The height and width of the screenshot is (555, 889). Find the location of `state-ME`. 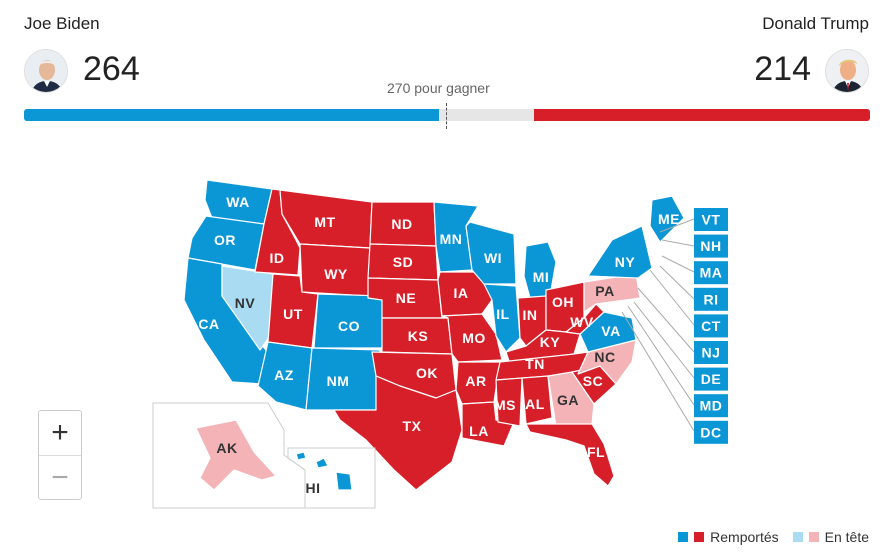

state-ME is located at coordinates (667, 219).